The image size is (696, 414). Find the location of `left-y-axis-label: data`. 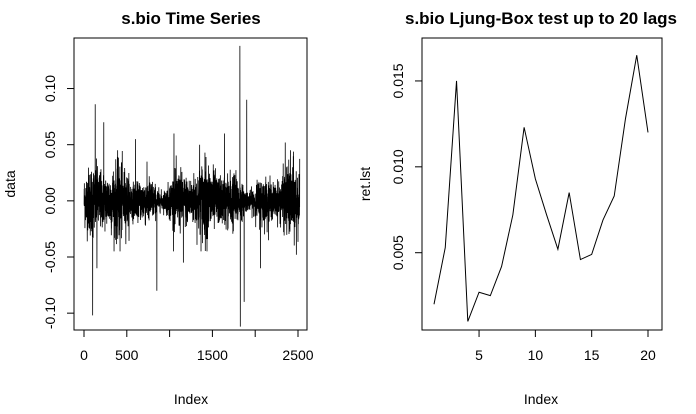

left-y-axis-label: data is located at coordinates (10, 183).